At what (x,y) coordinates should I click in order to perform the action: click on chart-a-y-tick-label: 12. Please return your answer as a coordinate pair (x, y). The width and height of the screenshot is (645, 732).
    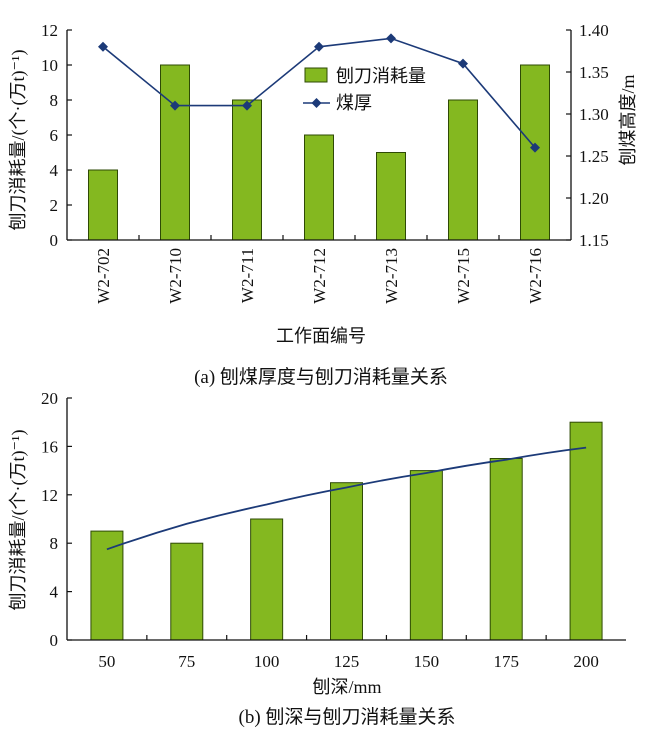
    Looking at the image, I should click on (49, 30).